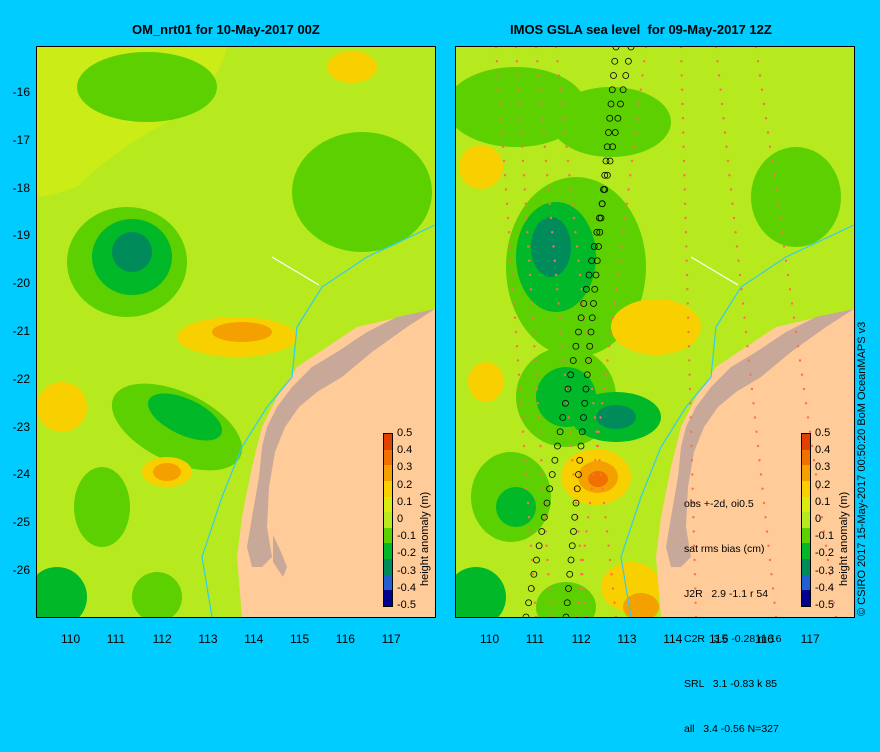  I want to click on y-tick-label: -17, so click(21, 139).